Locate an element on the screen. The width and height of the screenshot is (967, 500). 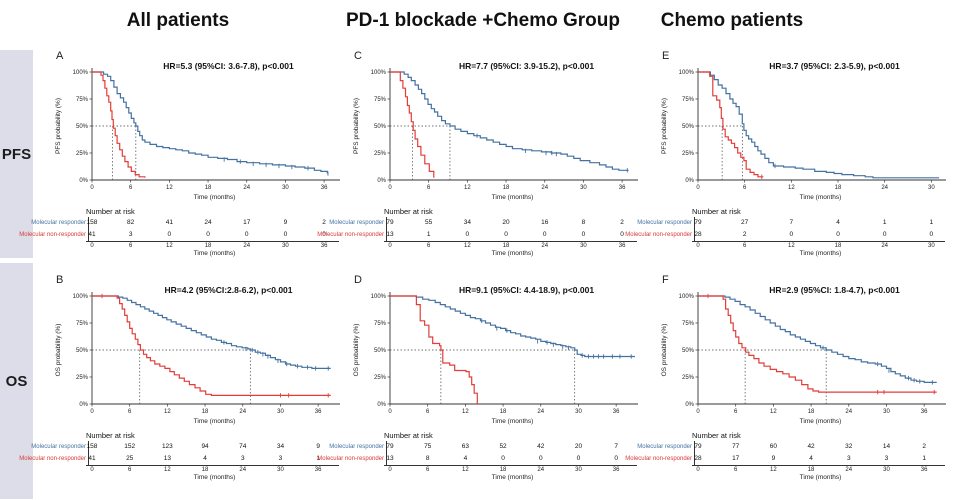
risk-count: 25 is located at coordinates (130, 458).